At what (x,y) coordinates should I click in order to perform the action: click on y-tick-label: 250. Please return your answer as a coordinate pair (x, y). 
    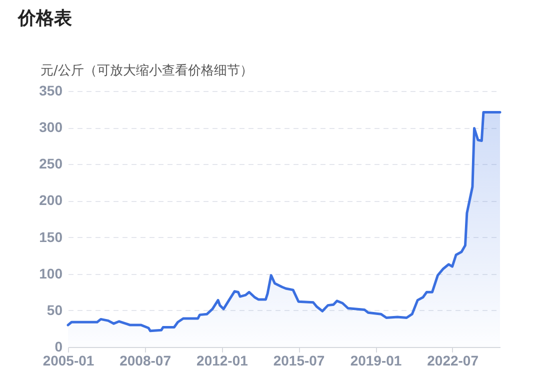
    Looking at the image, I should click on (51, 164).